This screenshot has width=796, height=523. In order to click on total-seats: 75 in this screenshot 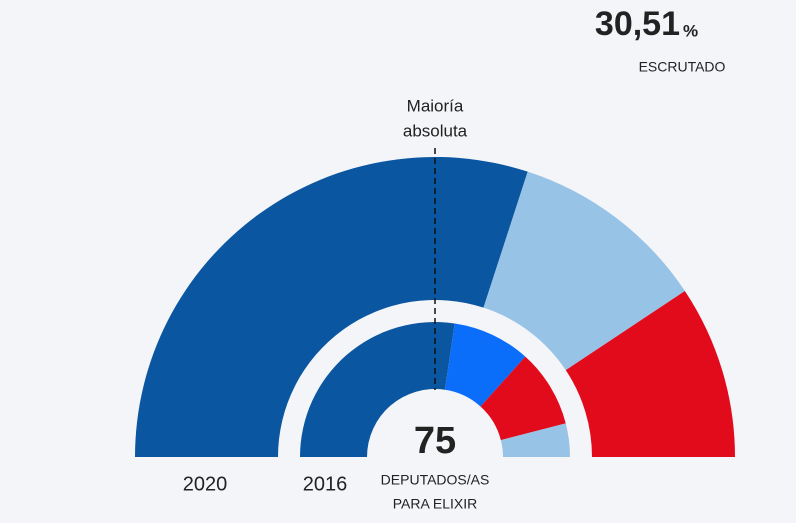, I will do `click(435, 441)`.